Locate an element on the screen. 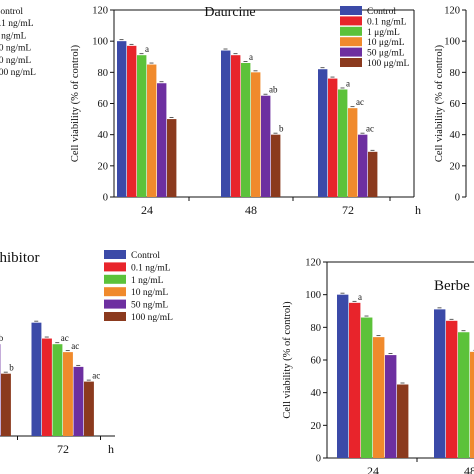  legend-label: 10 μg/mL is located at coordinates (386, 43).